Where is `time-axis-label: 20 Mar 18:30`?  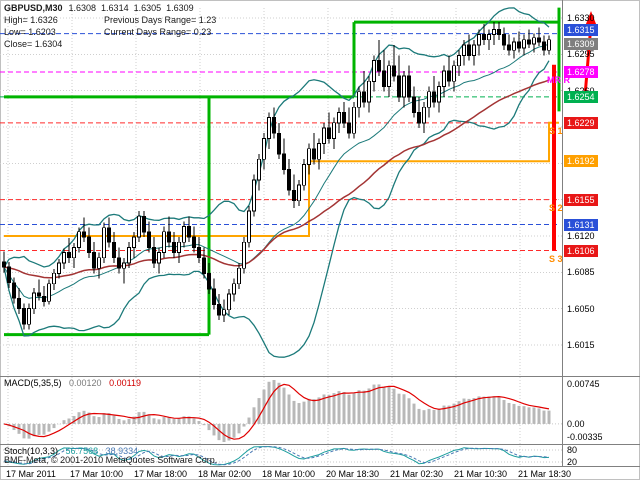 time-axis-label: 20 Mar 18:30 is located at coordinates (353, 474).